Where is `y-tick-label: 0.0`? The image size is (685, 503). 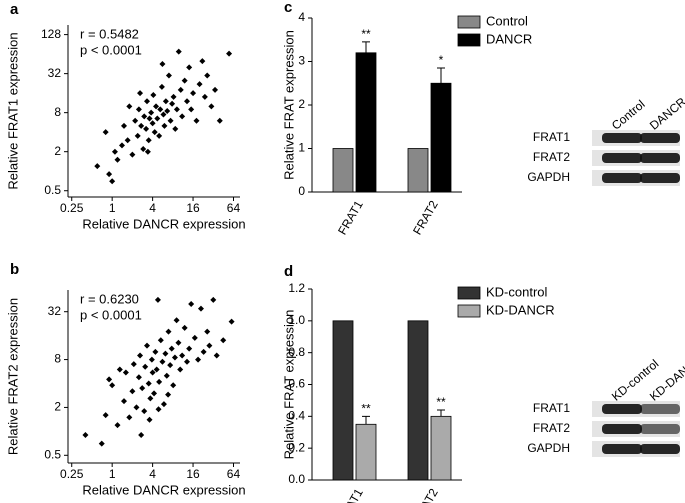 y-tick-label: 0.0 is located at coordinates (296, 479).